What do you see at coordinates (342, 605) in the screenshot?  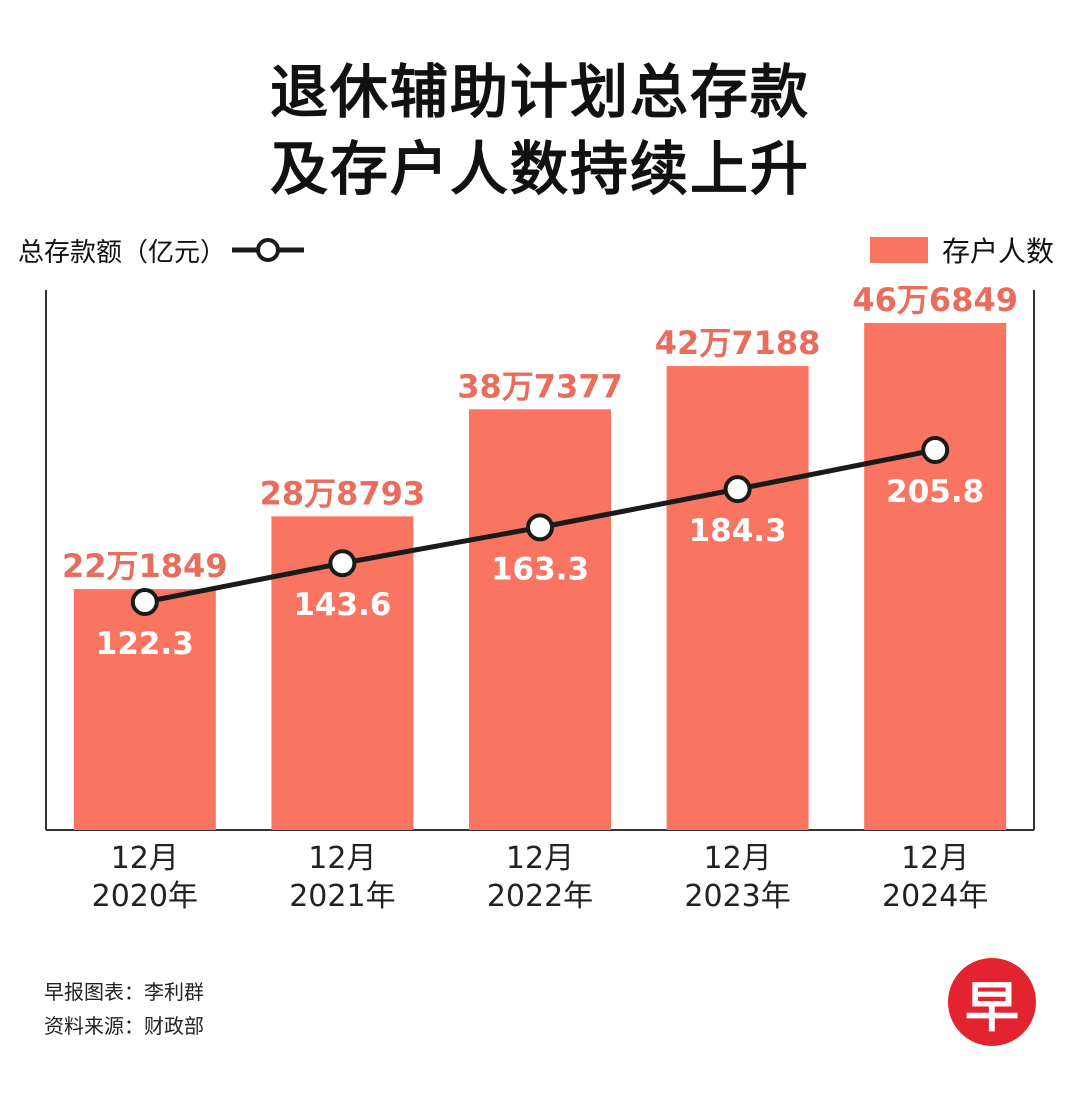 I see `deposit-value-label-1: 143.6` at bounding box center [342, 605].